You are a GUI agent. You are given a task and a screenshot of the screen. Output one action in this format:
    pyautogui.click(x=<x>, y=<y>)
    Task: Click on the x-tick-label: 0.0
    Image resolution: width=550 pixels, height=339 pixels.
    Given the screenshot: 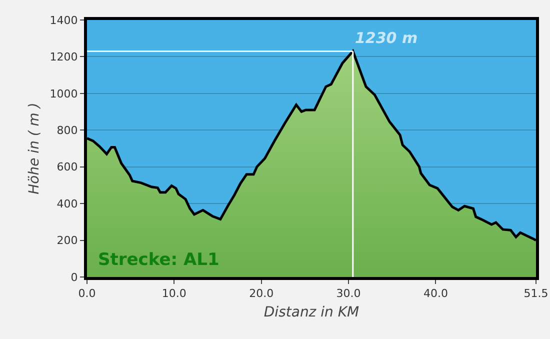 What is the action you would take?
    pyautogui.click(x=87, y=293)
    